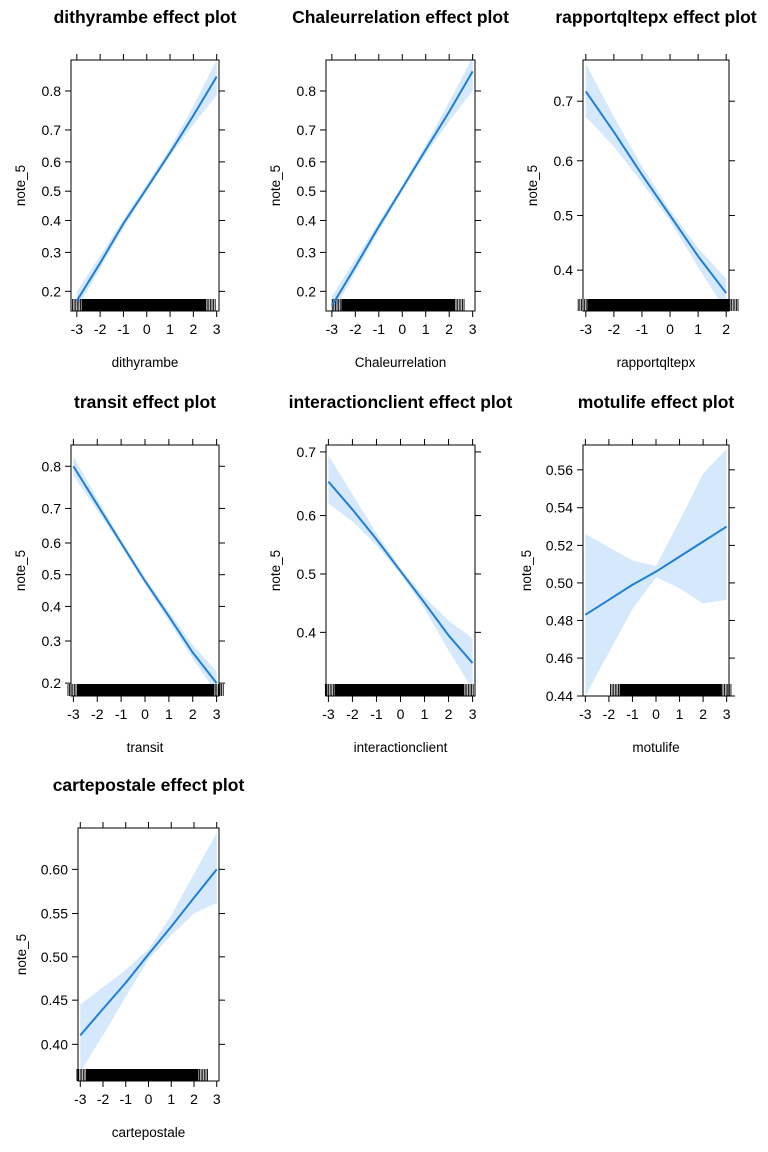 The width and height of the screenshot is (768, 1152). What do you see at coordinates (145, 402) in the screenshot?
I see `panel-title: transit effect plot` at bounding box center [145, 402].